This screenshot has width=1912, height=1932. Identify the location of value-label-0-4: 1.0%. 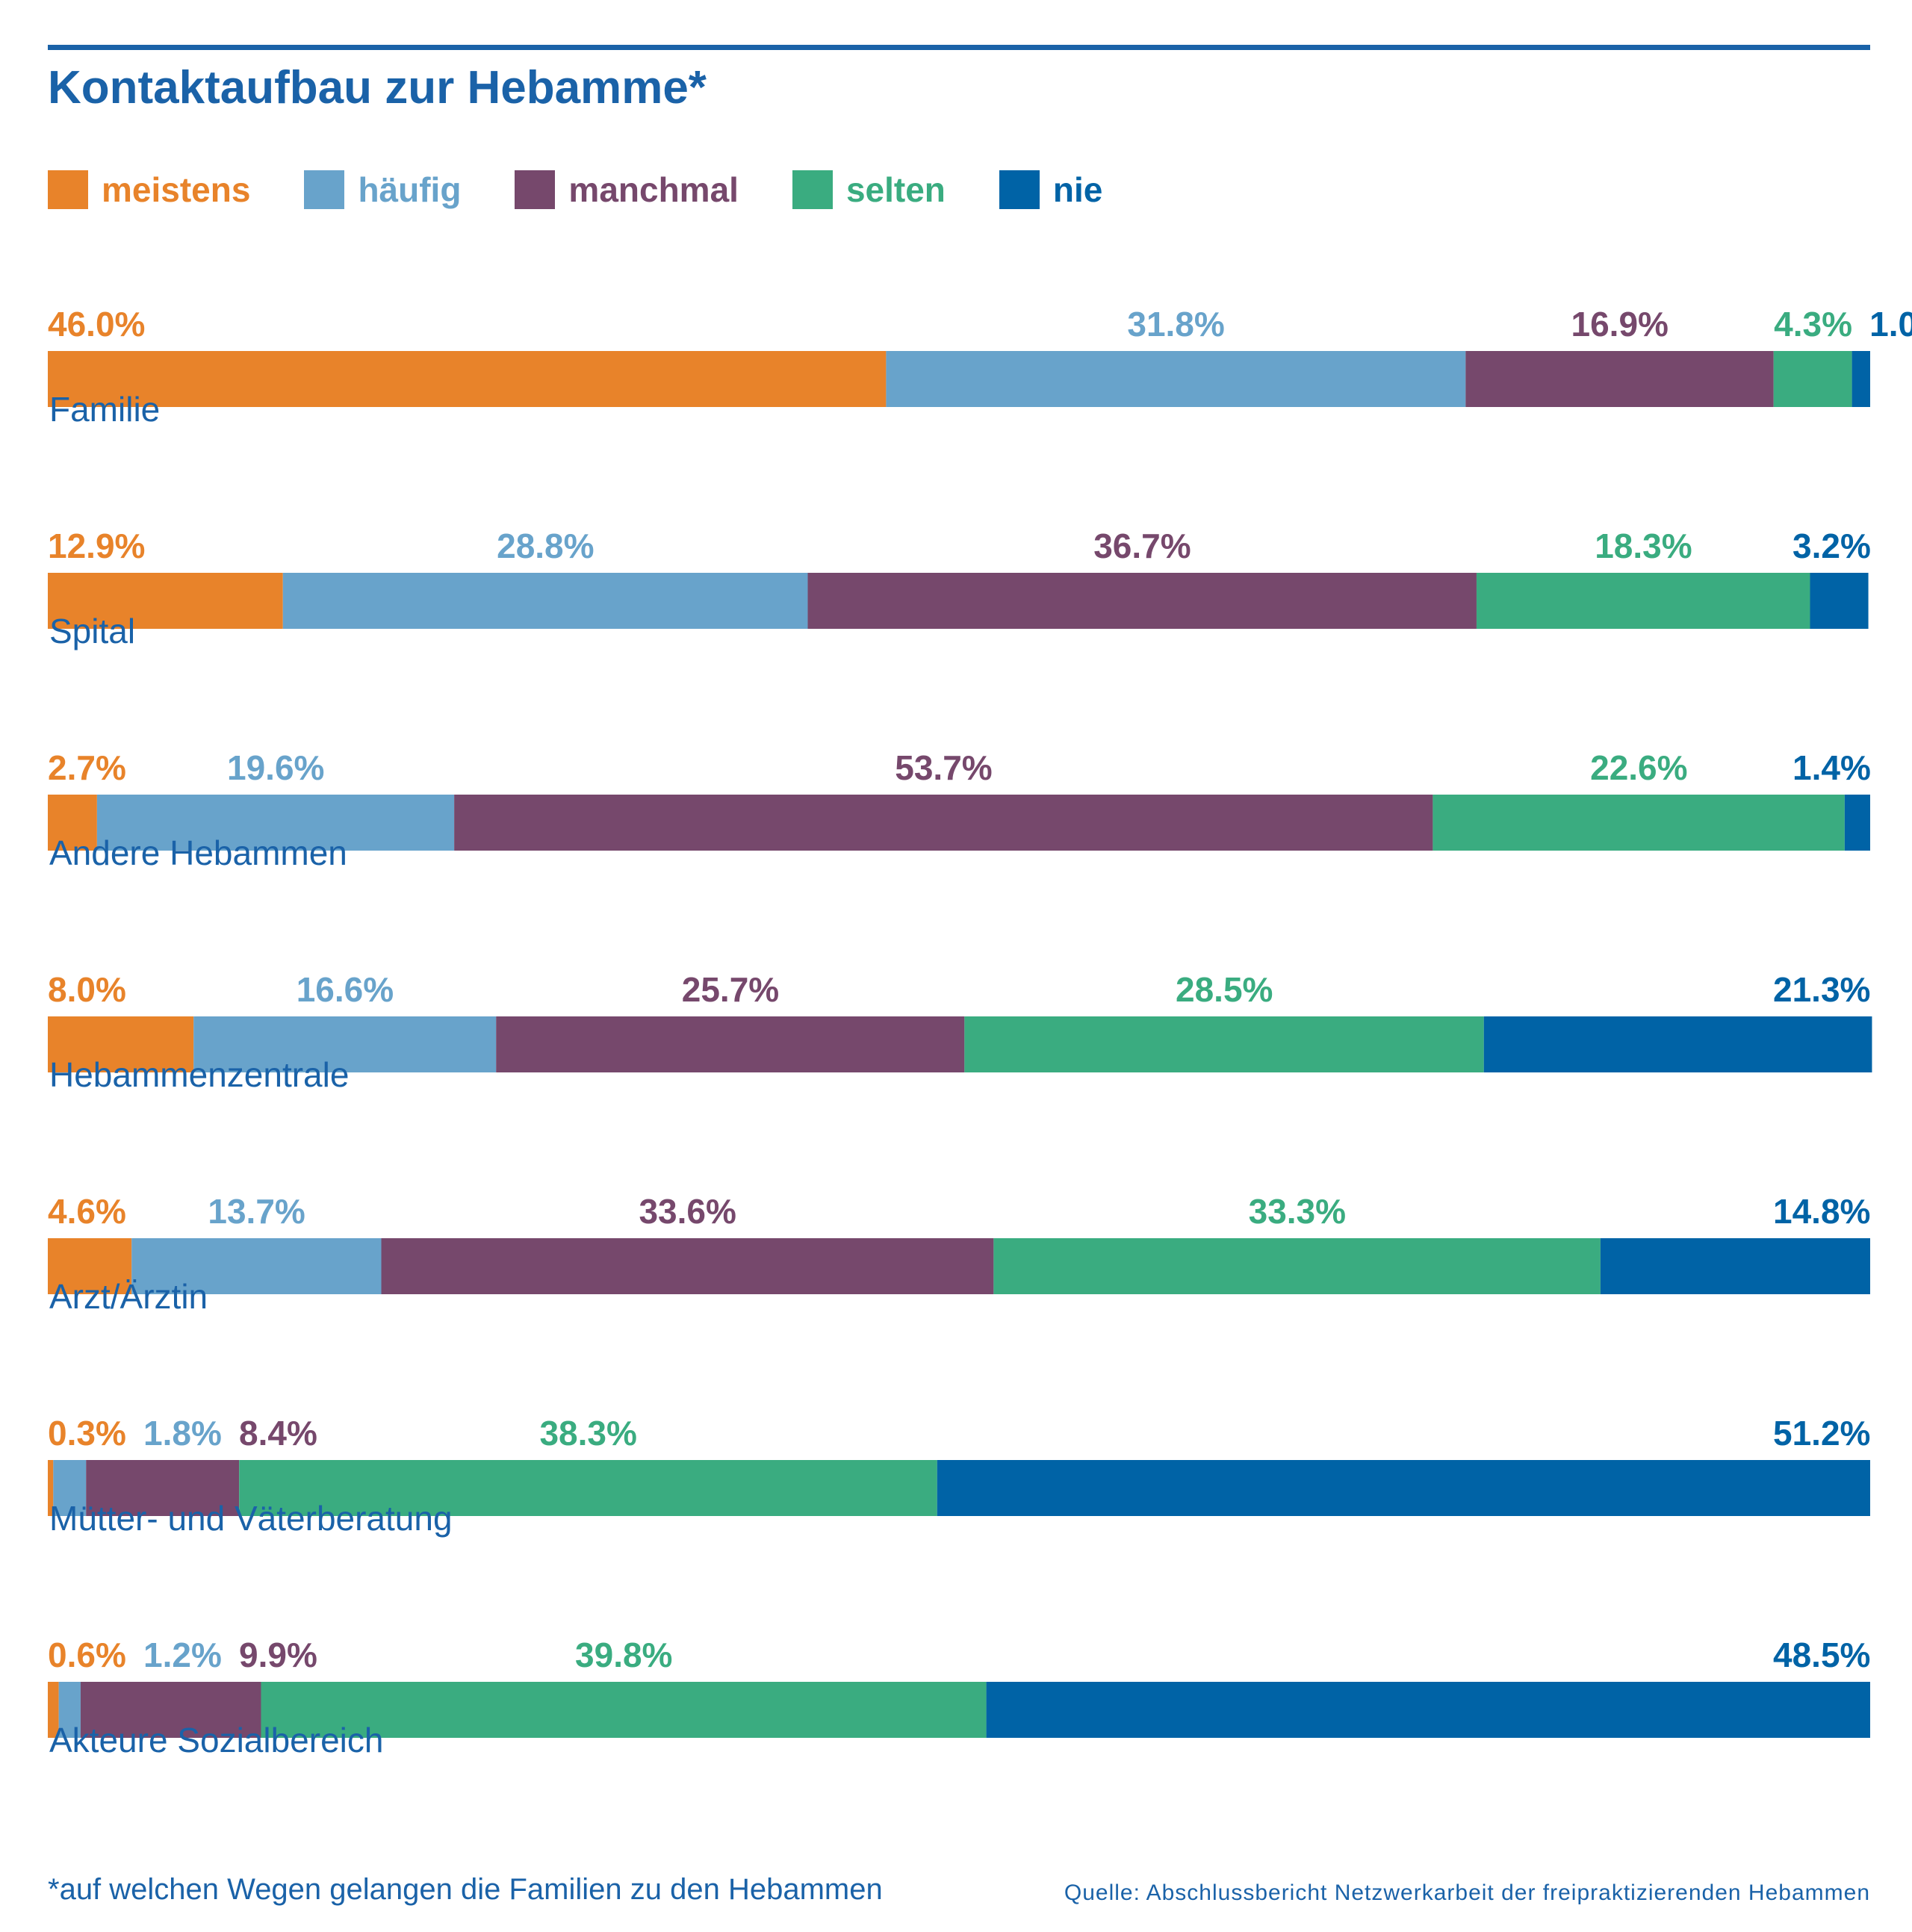
(1890, 324).